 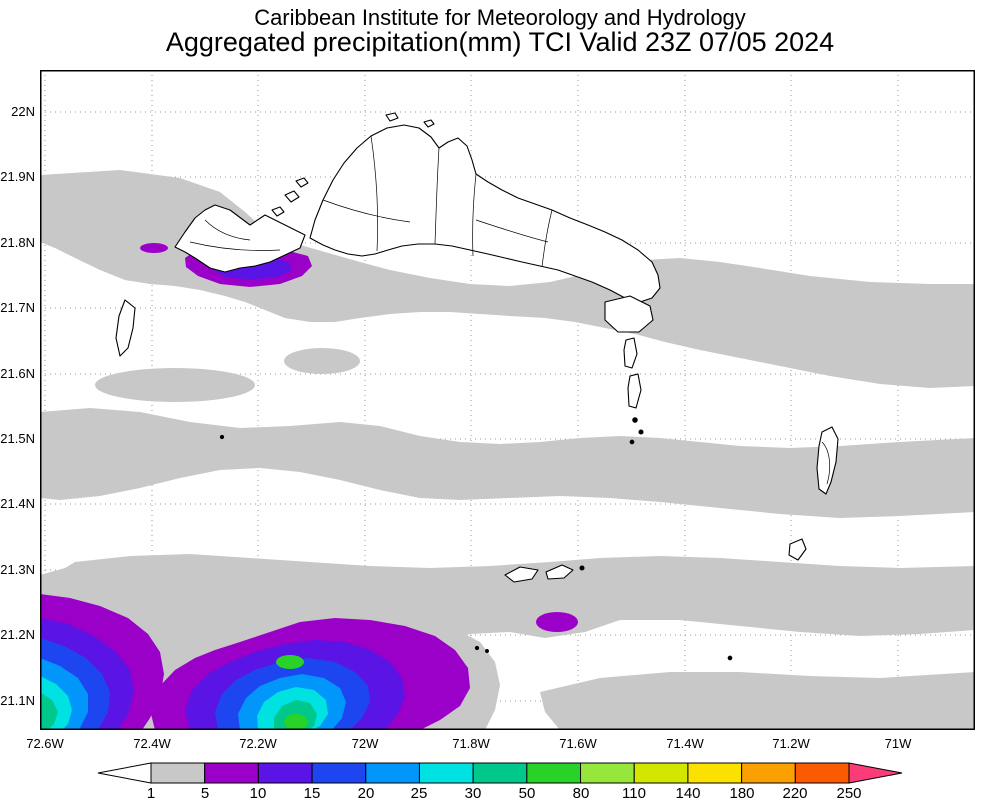 What do you see at coordinates (17, 176) in the screenshot?
I see `latitude-label: 21.9N` at bounding box center [17, 176].